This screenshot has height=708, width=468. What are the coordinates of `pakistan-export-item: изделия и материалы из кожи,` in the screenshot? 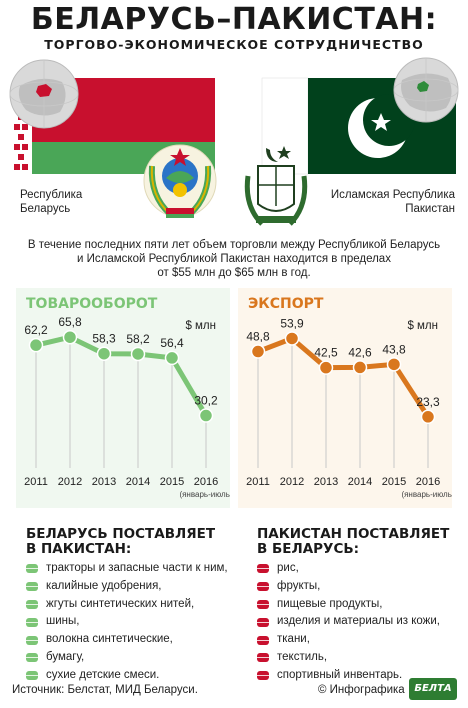 It's located at (348, 622).